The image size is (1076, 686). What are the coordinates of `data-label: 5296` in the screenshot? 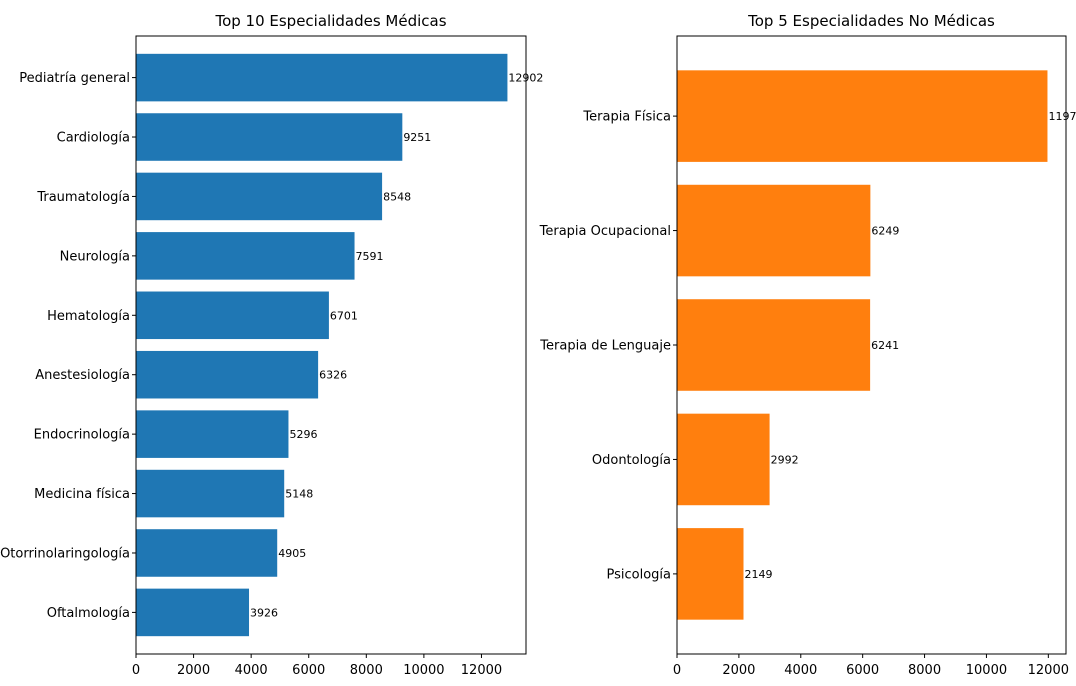 It's located at (303, 434).